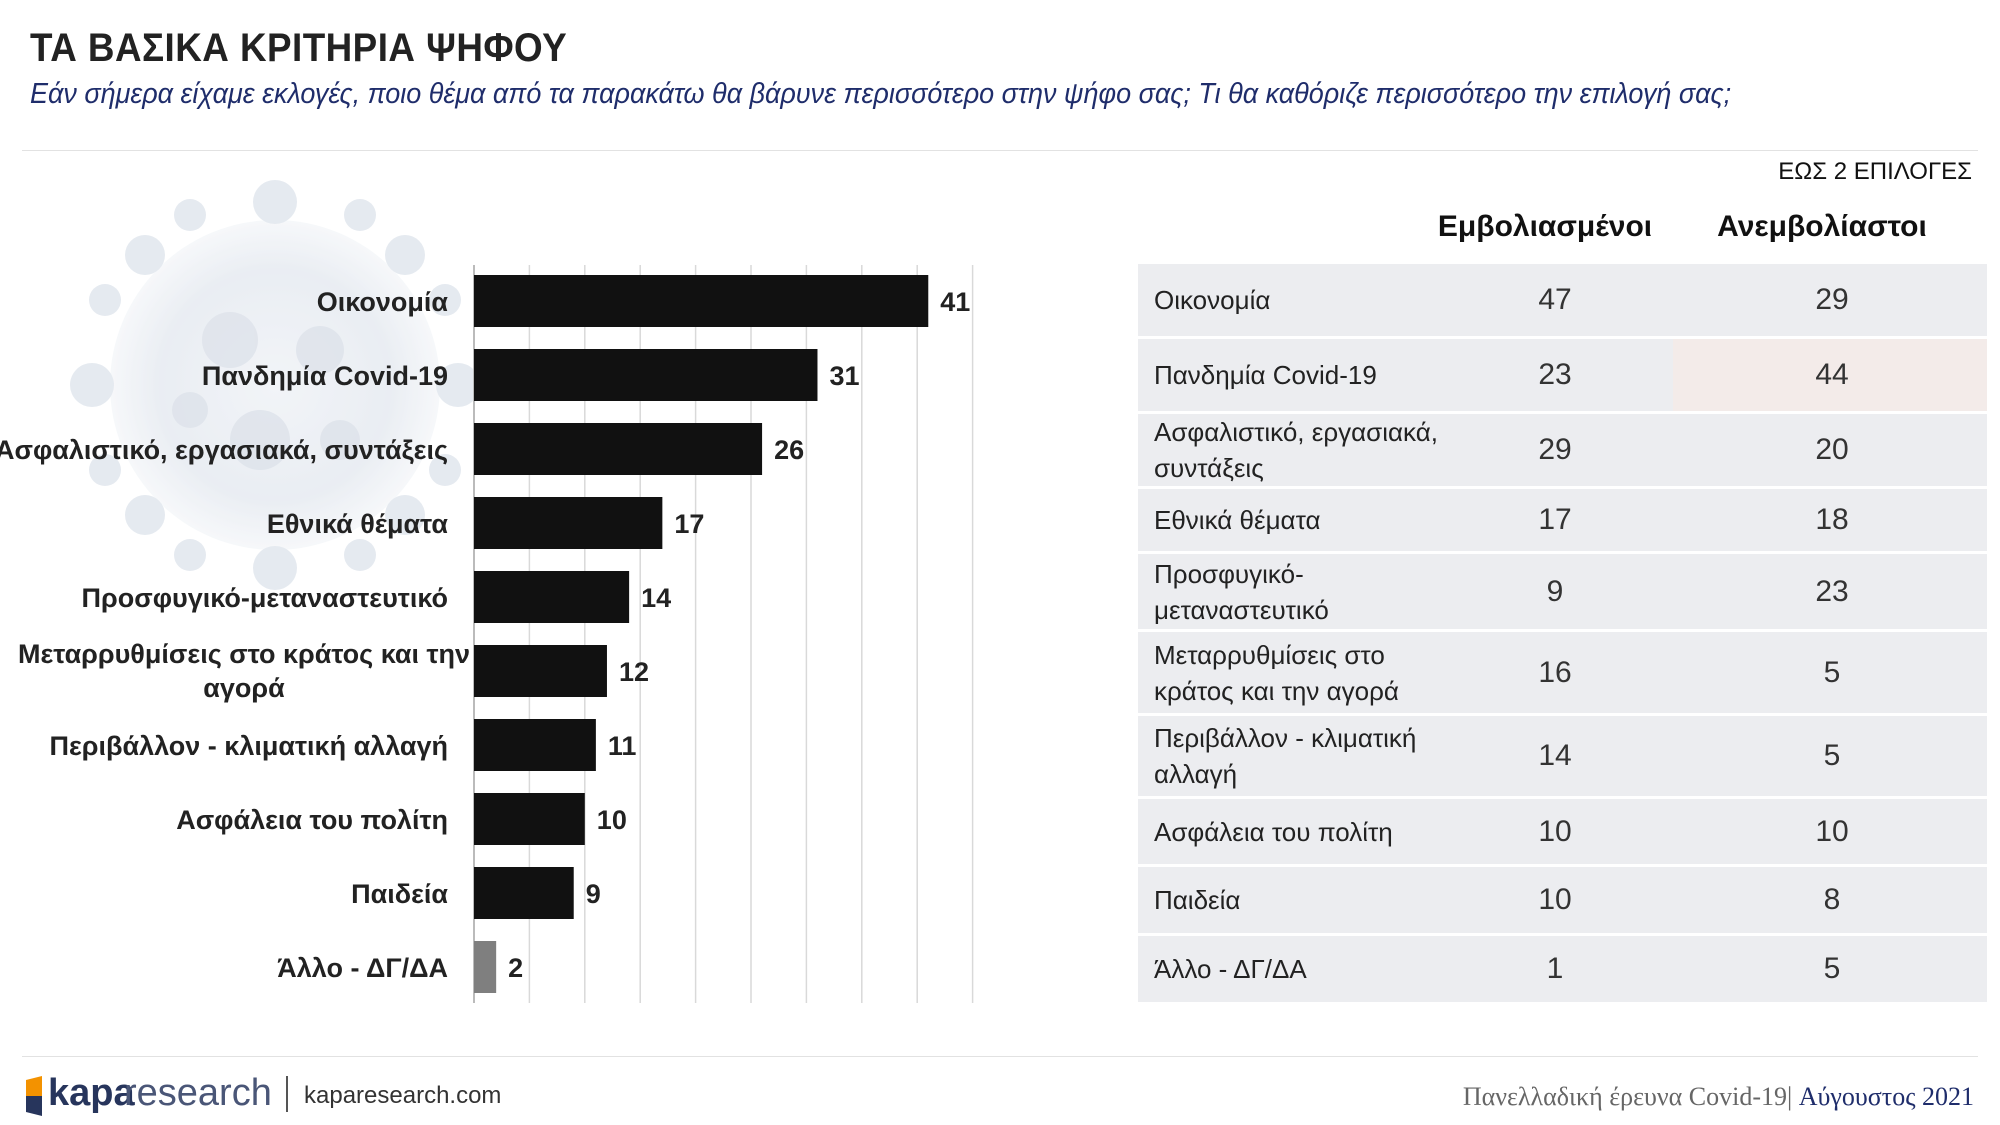  I want to click on table-row: Προσφυγικό-μεταναστευτικό 9 23, so click(1562, 591).